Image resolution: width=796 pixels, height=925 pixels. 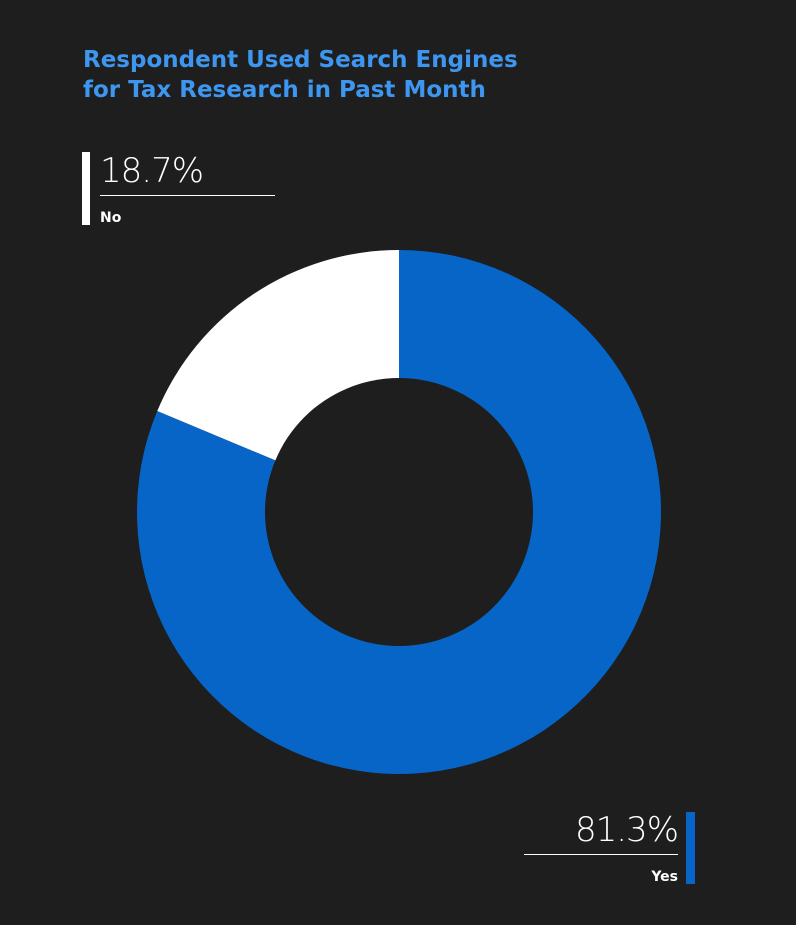 I want to click on chart-title-line-1: Respondent Used Search Engines, so click(x=300, y=60).